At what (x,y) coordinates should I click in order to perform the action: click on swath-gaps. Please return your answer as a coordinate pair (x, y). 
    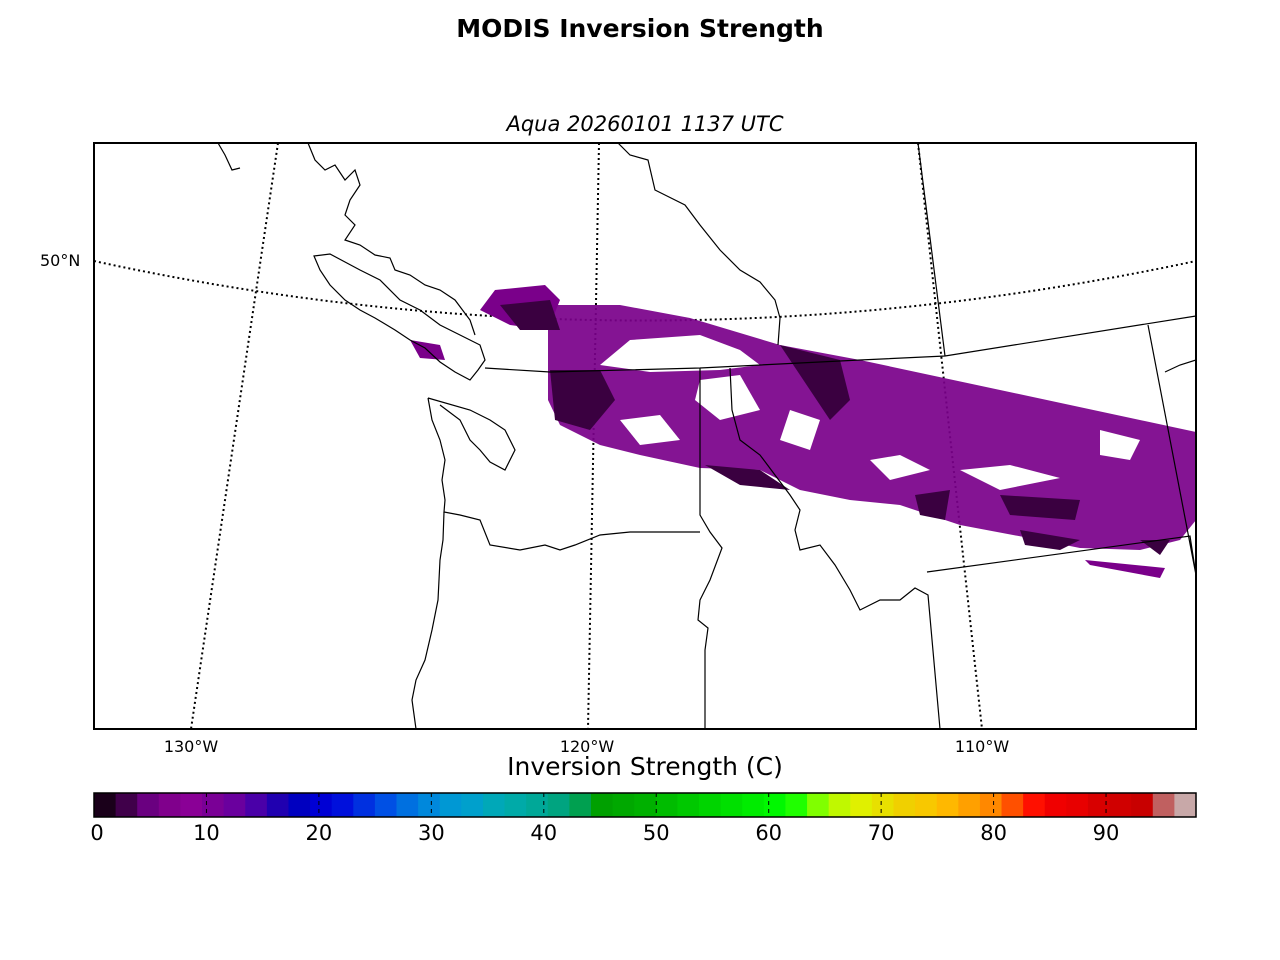
    Looking at the image, I should click on (870, 412).